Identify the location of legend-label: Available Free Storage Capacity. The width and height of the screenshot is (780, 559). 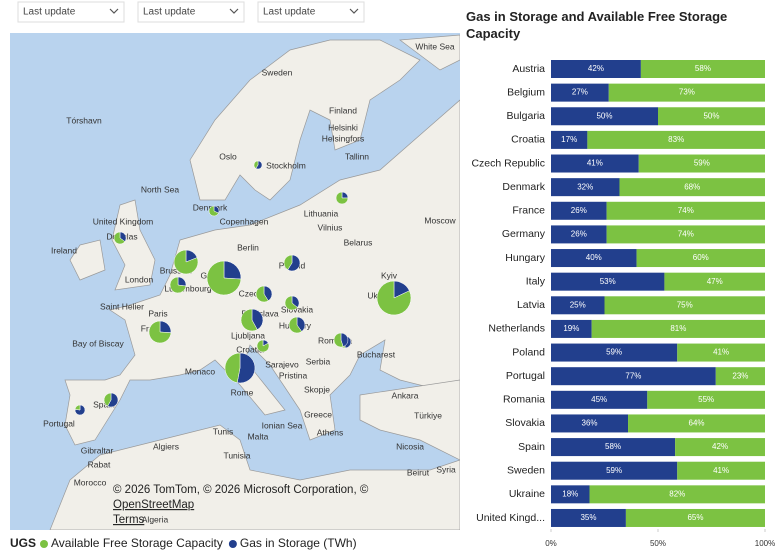
(137, 543).